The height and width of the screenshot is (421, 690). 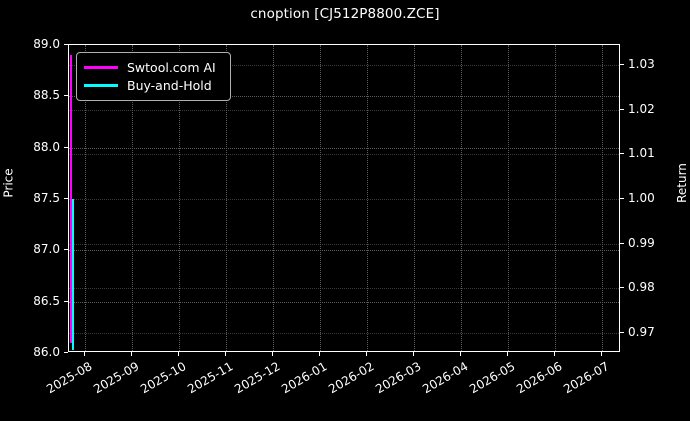 What do you see at coordinates (169, 85) in the screenshot?
I see `legend-label-buy-and-hold: Buy-and-Hold` at bounding box center [169, 85].